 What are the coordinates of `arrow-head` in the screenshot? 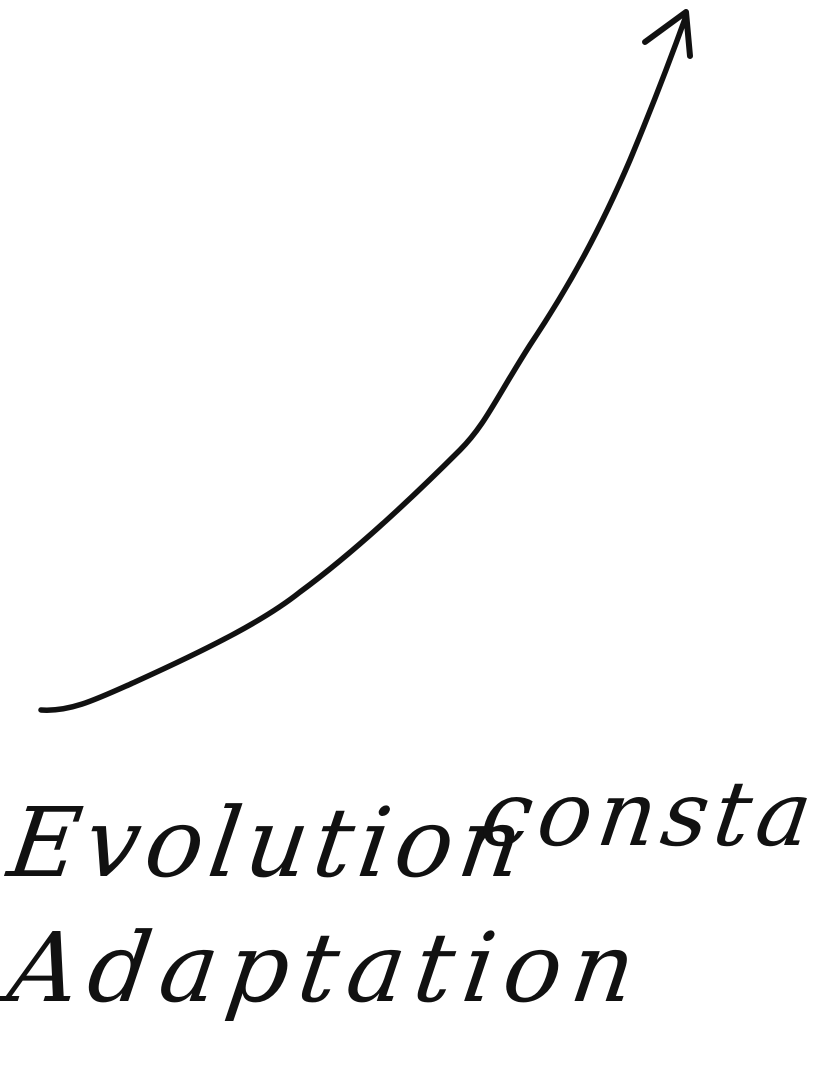 It's located at (667, 34).